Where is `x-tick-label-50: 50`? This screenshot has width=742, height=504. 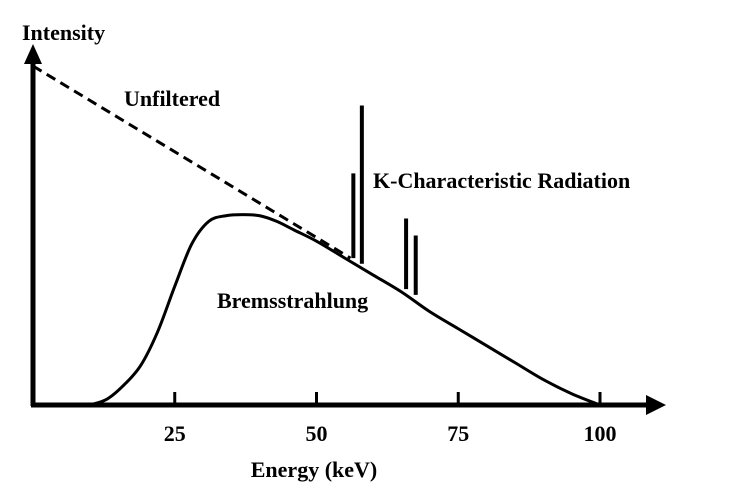
x-tick-label-50: 50 is located at coordinates (317, 433).